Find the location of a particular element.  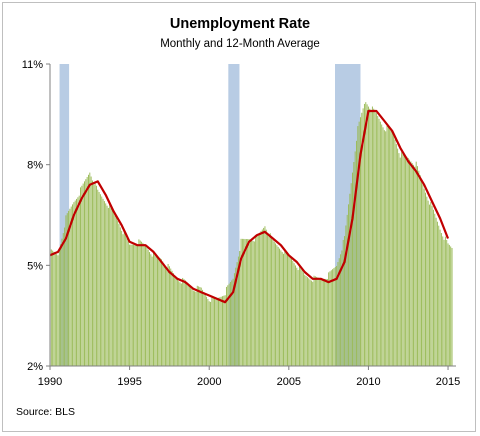

x-tick-label: 2015 is located at coordinates (448, 382).